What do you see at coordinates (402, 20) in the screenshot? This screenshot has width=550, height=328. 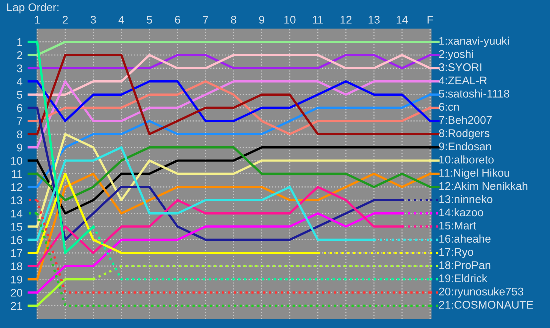 I see `x-tick-label: 14` at bounding box center [402, 20].